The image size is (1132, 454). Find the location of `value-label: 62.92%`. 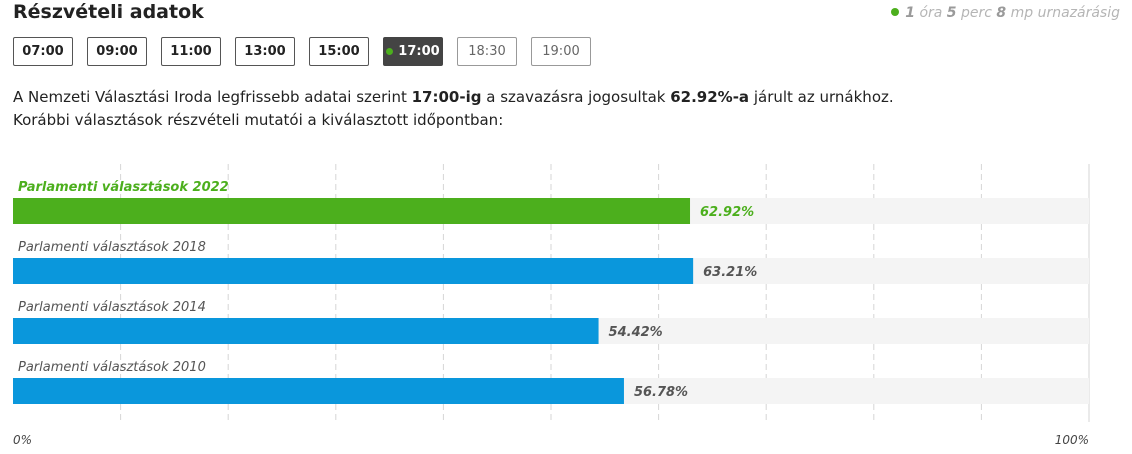

value-label: 62.92% is located at coordinates (727, 212).